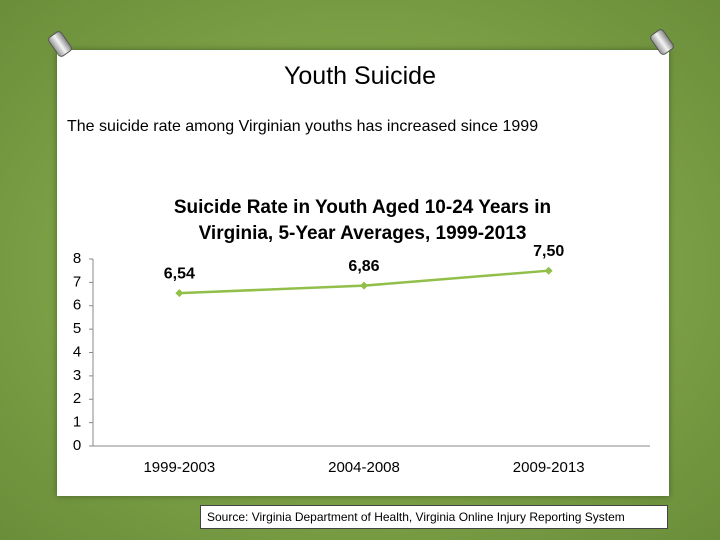 The width and height of the screenshot is (720, 540). What do you see at coordinates (360, 76) in the screenshot?
I see `slide-title: Youth Suicide` at bounding box center [360, 76].